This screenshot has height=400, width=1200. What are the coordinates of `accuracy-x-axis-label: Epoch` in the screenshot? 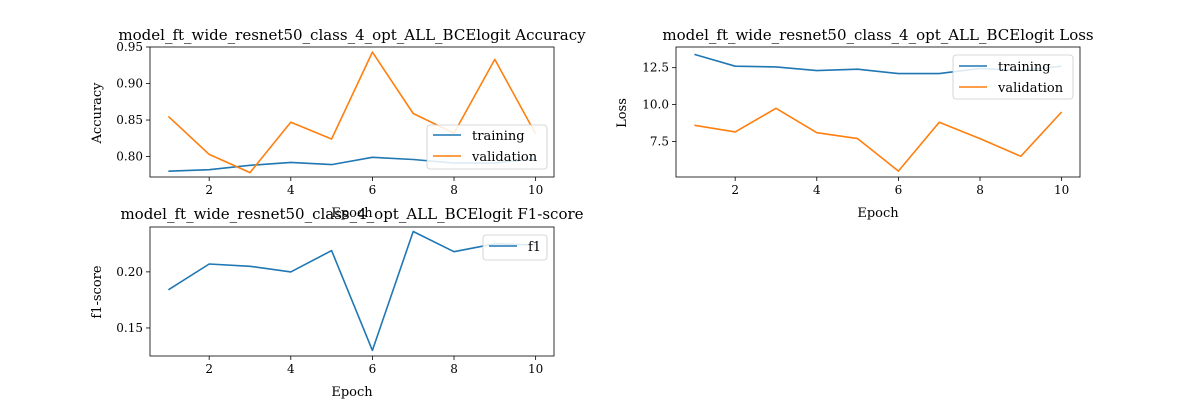 It's located at (352, 213).